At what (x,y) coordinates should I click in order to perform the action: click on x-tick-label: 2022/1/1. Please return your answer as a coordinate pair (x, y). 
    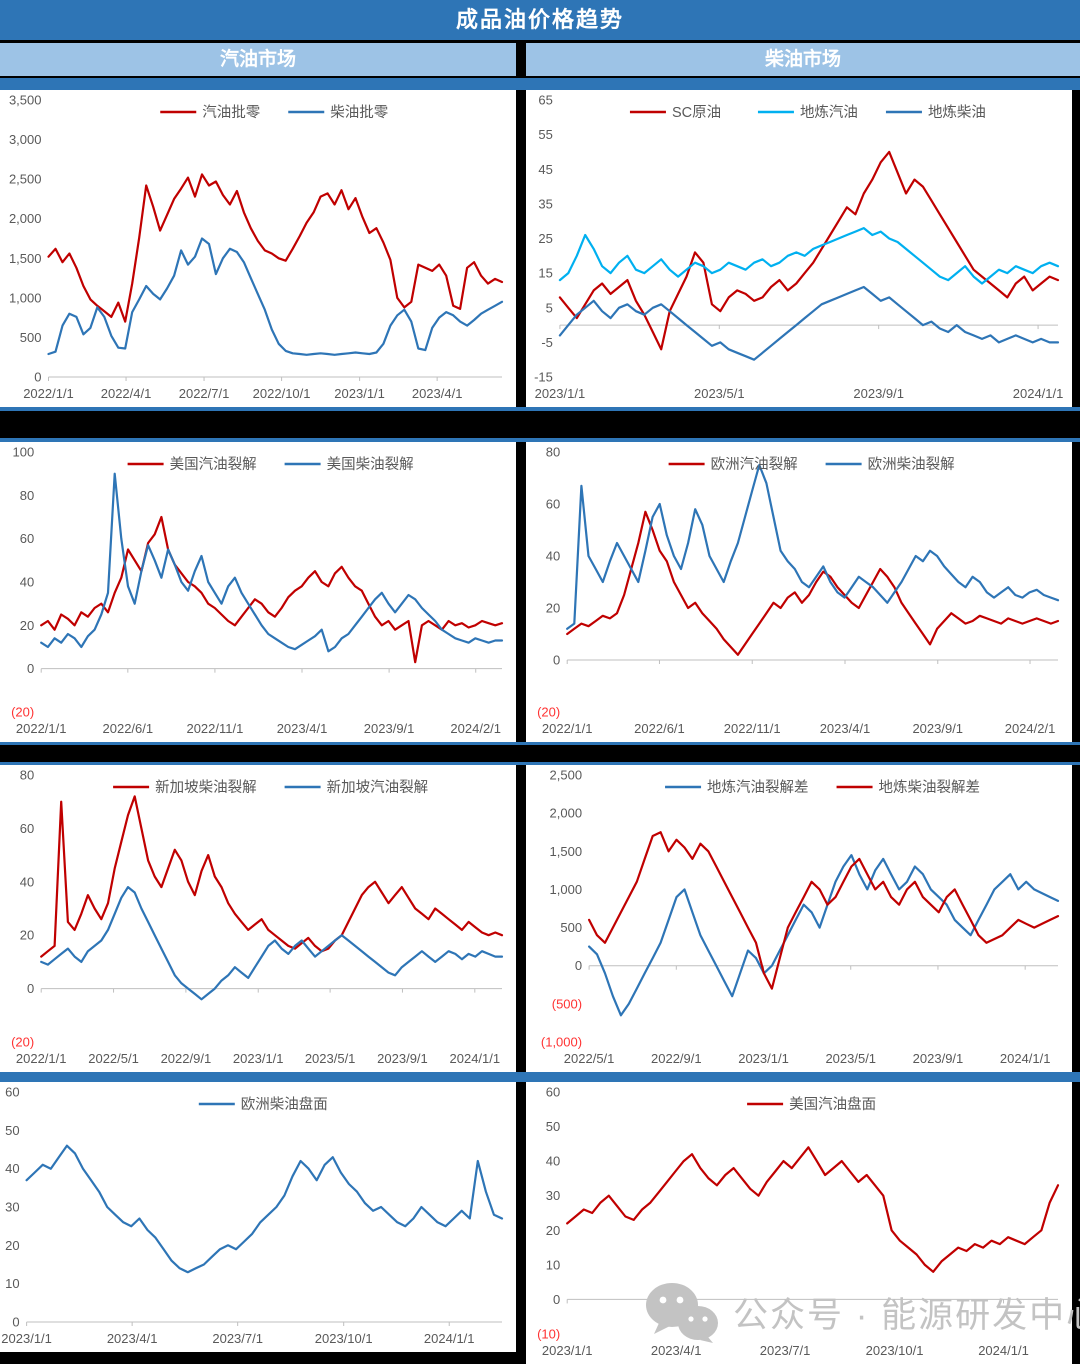
    Looking at the image, I should click on (41, 728).